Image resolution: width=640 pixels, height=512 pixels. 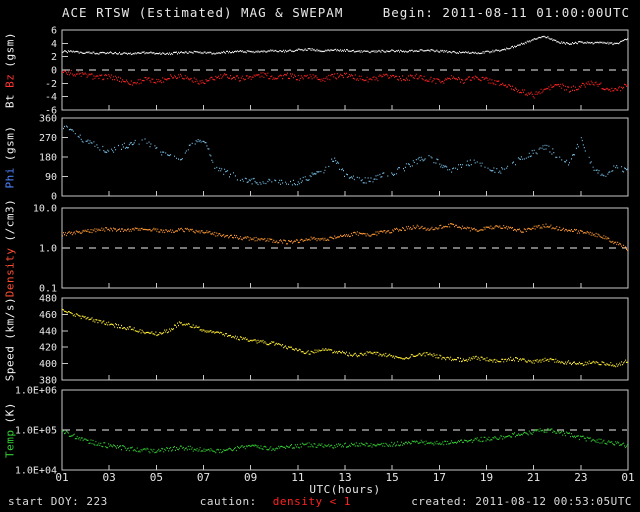 I want to click on ylabel-density: Density (/cm3), so click(x=10, y=248).